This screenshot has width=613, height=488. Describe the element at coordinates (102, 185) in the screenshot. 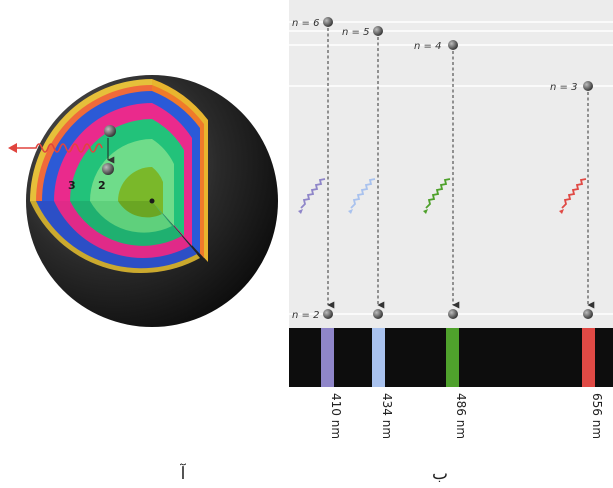

I see `shell-number-2: 2` at that location.